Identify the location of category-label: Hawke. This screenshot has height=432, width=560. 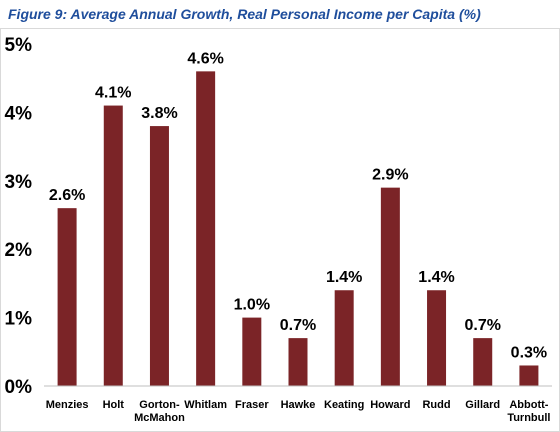
(298, 405).